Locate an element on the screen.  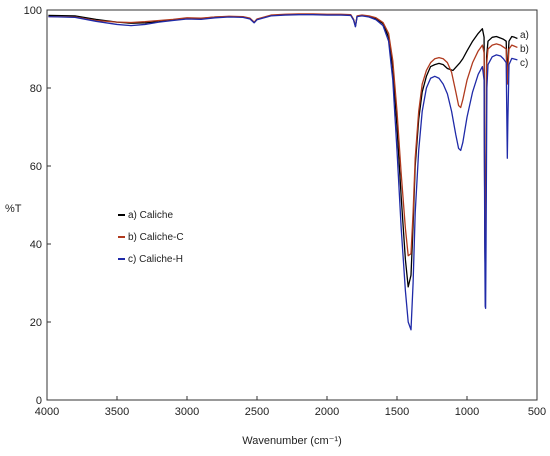
y-tick-label: 0 is located at coordinates (39, 401).